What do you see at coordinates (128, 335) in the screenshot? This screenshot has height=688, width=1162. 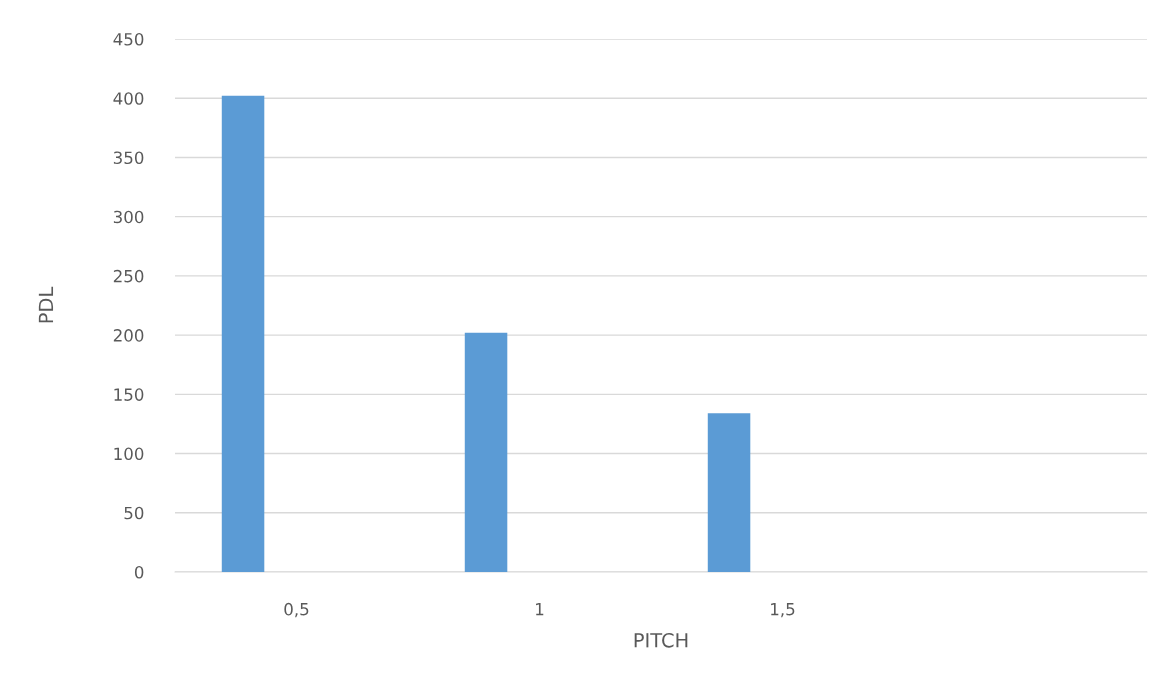 I see `y-tick-label: 200` at bounding box center [128, 335].